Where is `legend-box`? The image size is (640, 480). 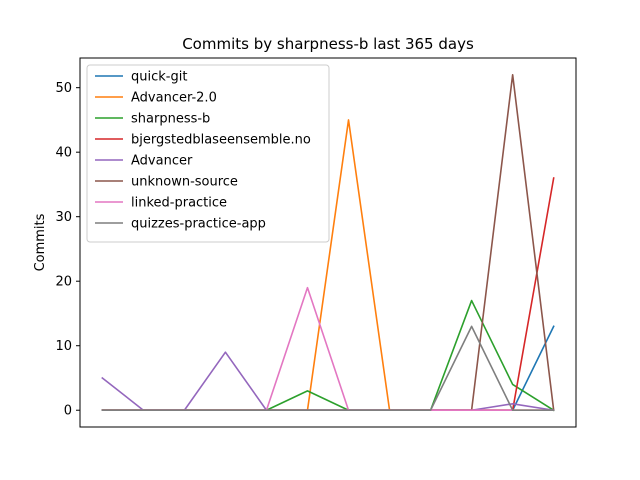 legend-box is located at coordinates (208, 153).